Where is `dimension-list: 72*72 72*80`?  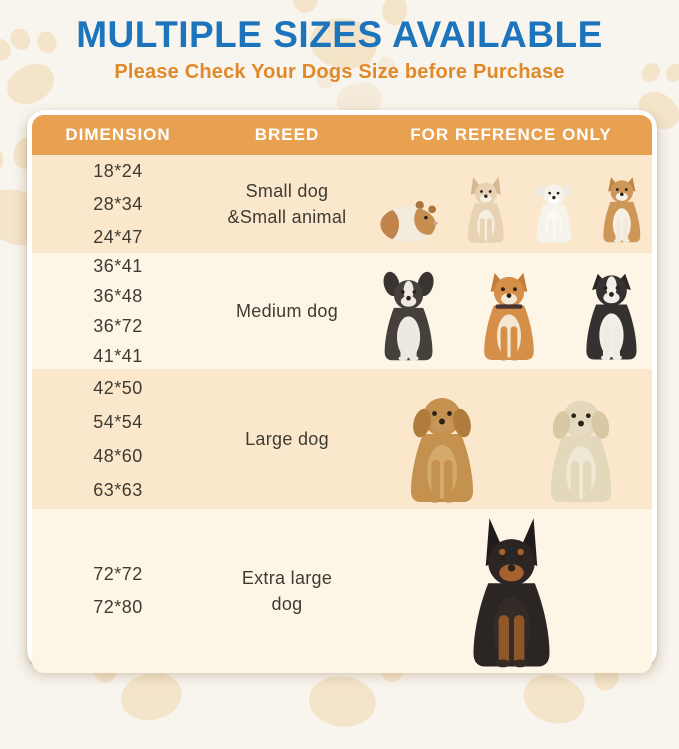
dimension-list: 72*72 72*80 is located at coordinates (118, 591).